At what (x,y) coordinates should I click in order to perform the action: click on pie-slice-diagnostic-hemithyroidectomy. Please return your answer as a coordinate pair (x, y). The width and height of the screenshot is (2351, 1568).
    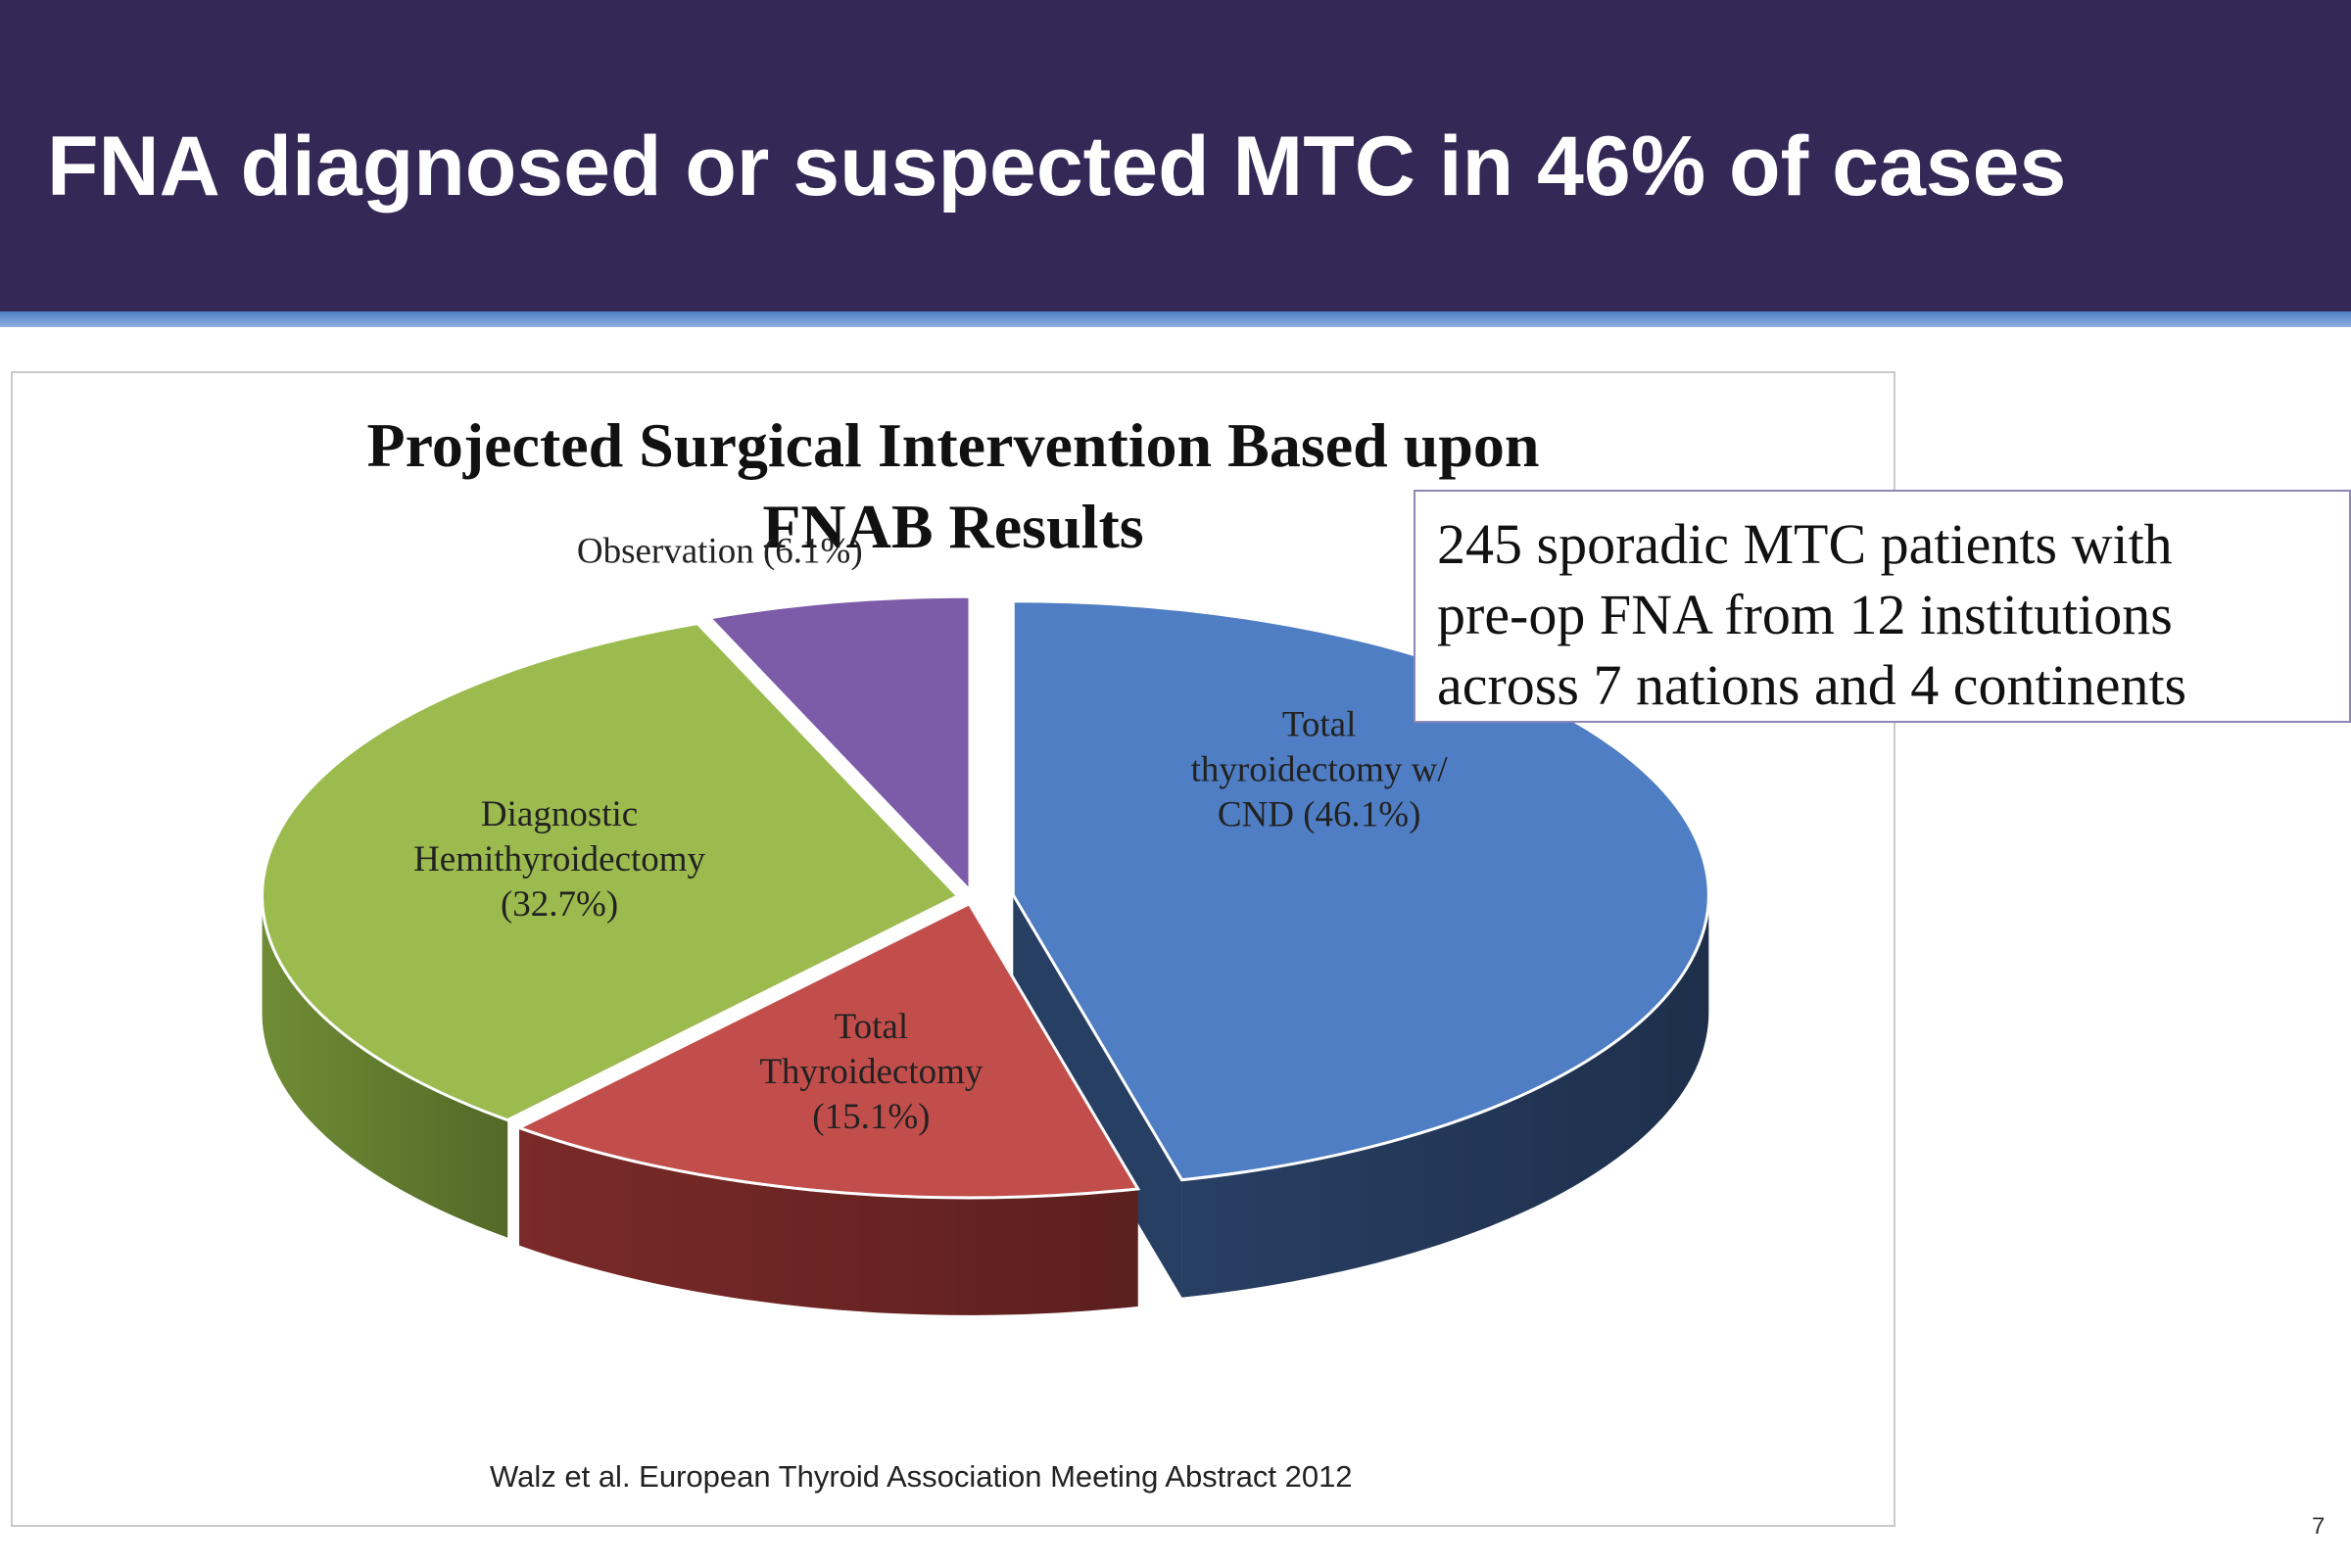
    Looking at the image, I should click on (611, 872).